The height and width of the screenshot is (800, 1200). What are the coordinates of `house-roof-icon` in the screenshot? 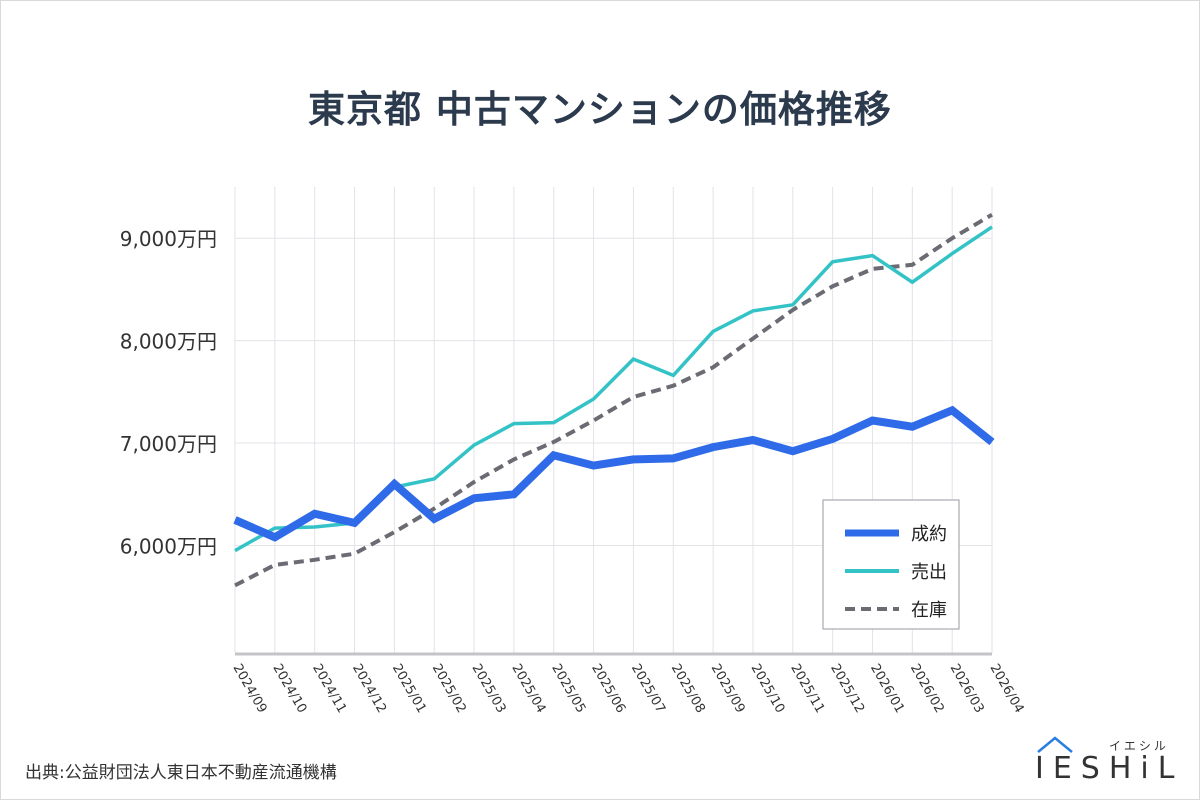 It's located at (1055, 744).